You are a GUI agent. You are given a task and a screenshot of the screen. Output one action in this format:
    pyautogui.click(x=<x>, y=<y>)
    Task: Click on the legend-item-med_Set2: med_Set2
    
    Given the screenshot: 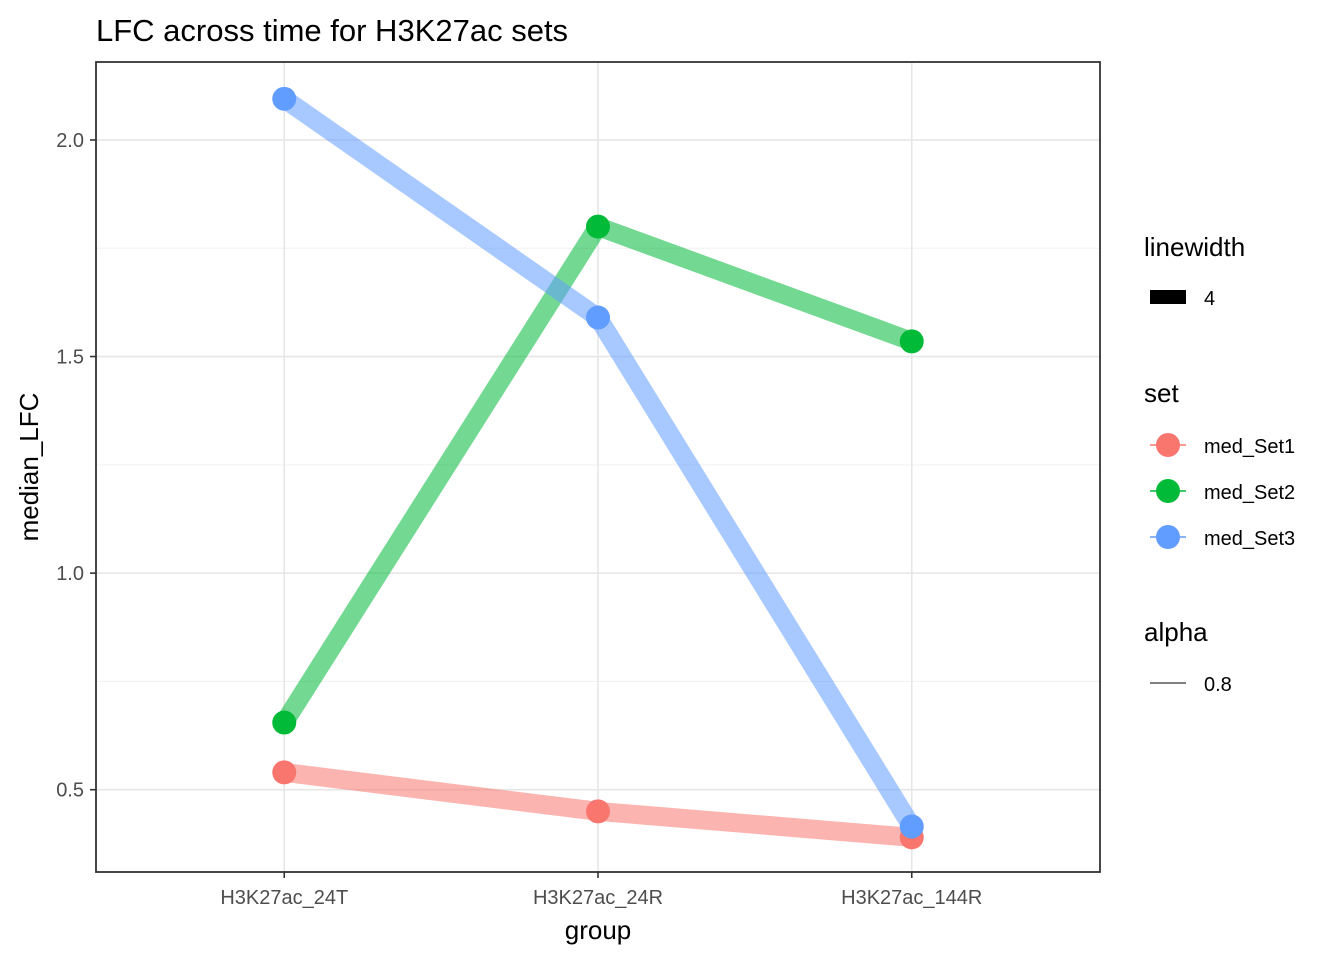 What is the action you would take?
    pyautogui.click(x=1222, y=491)
    